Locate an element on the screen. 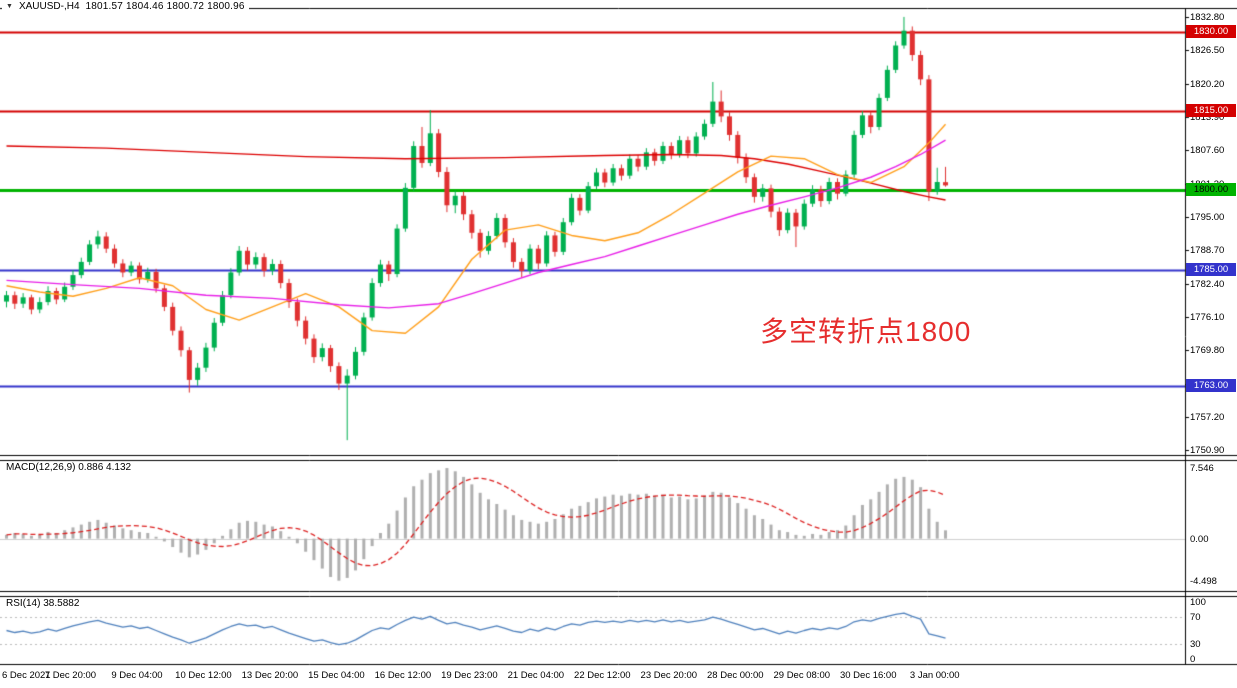  price-scale-label: 1820.20 is located at coordinates (1207, 84).